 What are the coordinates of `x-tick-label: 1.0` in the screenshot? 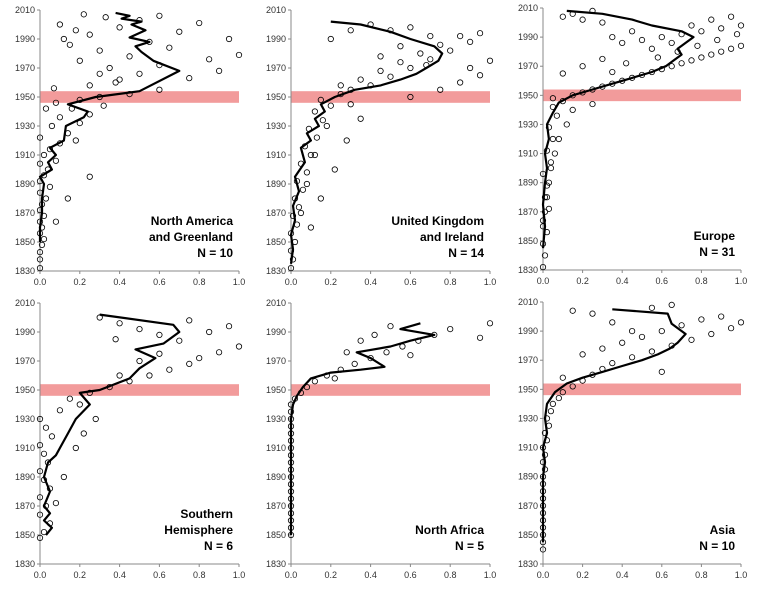 It's located at (239, 282).